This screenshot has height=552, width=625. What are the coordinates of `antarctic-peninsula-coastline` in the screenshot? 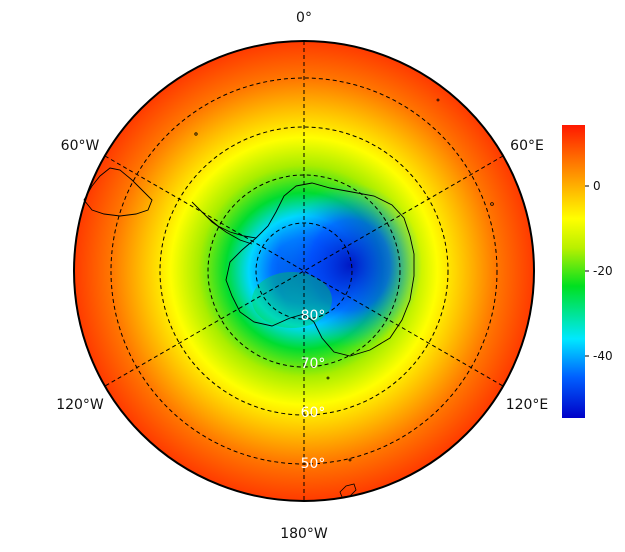 It's located at (224, 223).